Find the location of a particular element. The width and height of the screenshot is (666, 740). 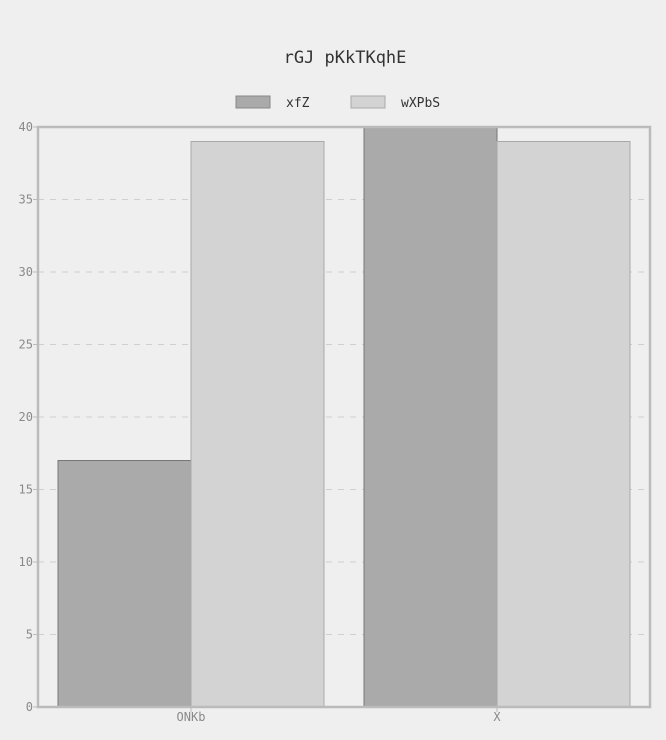

legend-label-wxpbs: wXPbS is located at coordinates (420, 103).